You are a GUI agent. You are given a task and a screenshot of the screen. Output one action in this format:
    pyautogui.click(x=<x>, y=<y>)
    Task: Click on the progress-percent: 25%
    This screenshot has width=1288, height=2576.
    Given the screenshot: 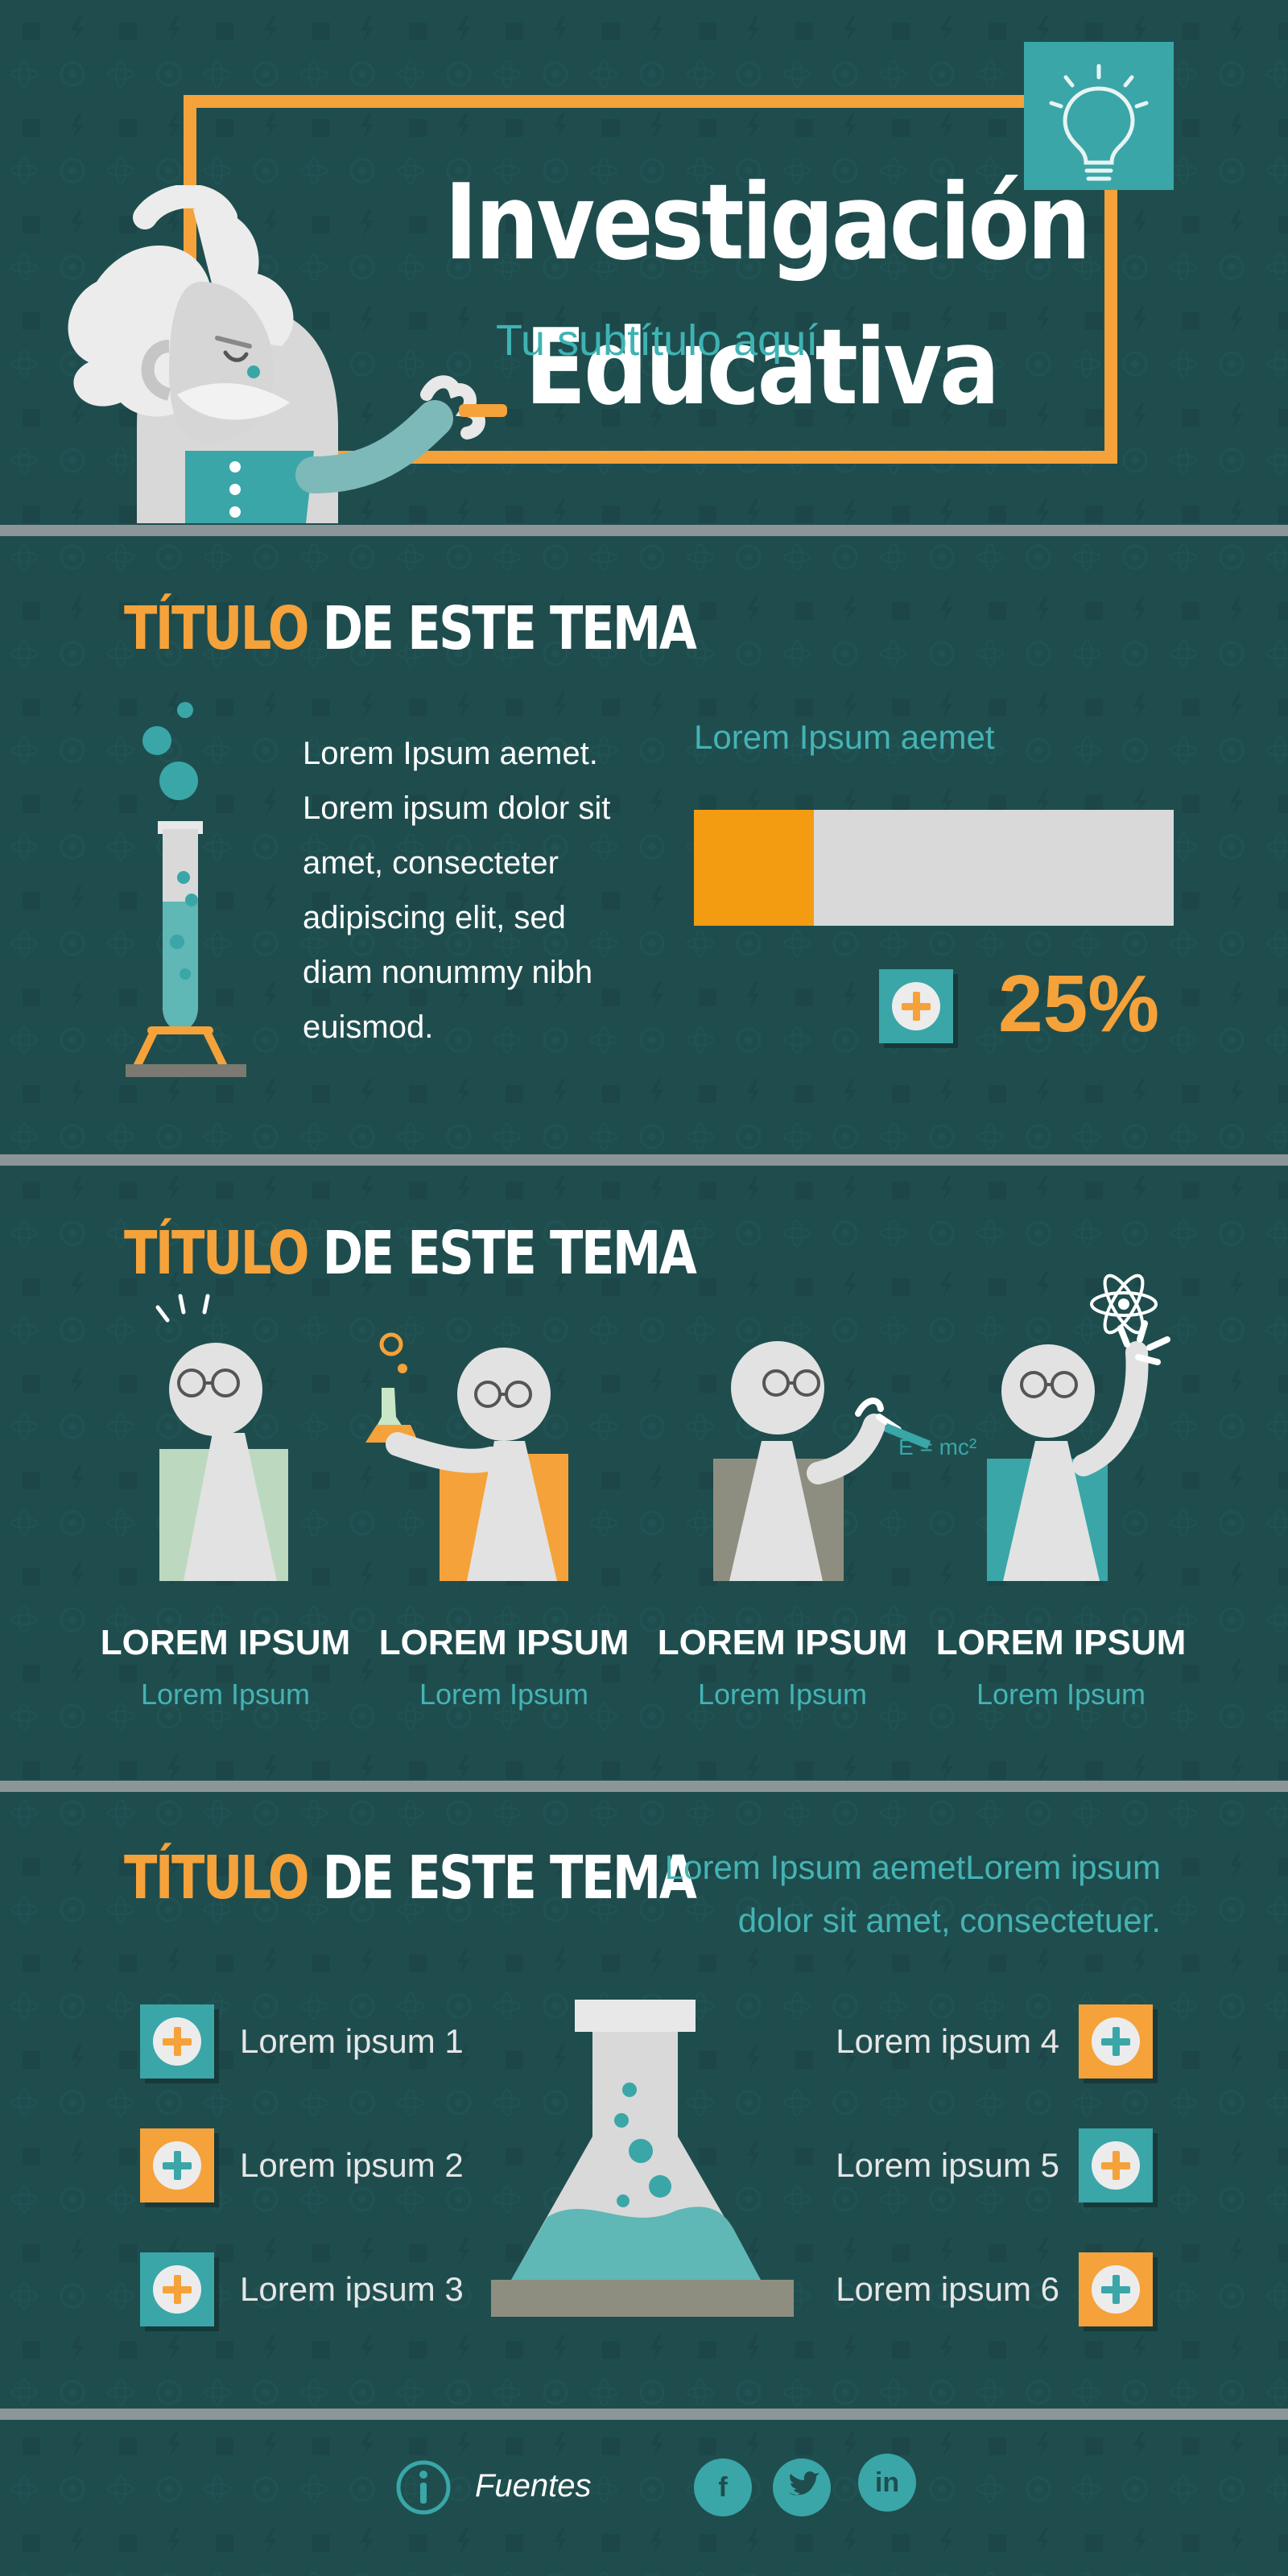 What is the action you would take?
    pyautogui.click(x=1079, y=1004)
    